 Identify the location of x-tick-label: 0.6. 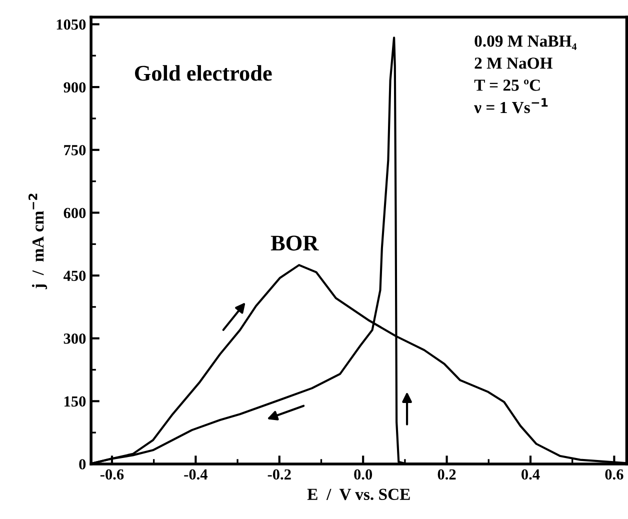
(614, 474).